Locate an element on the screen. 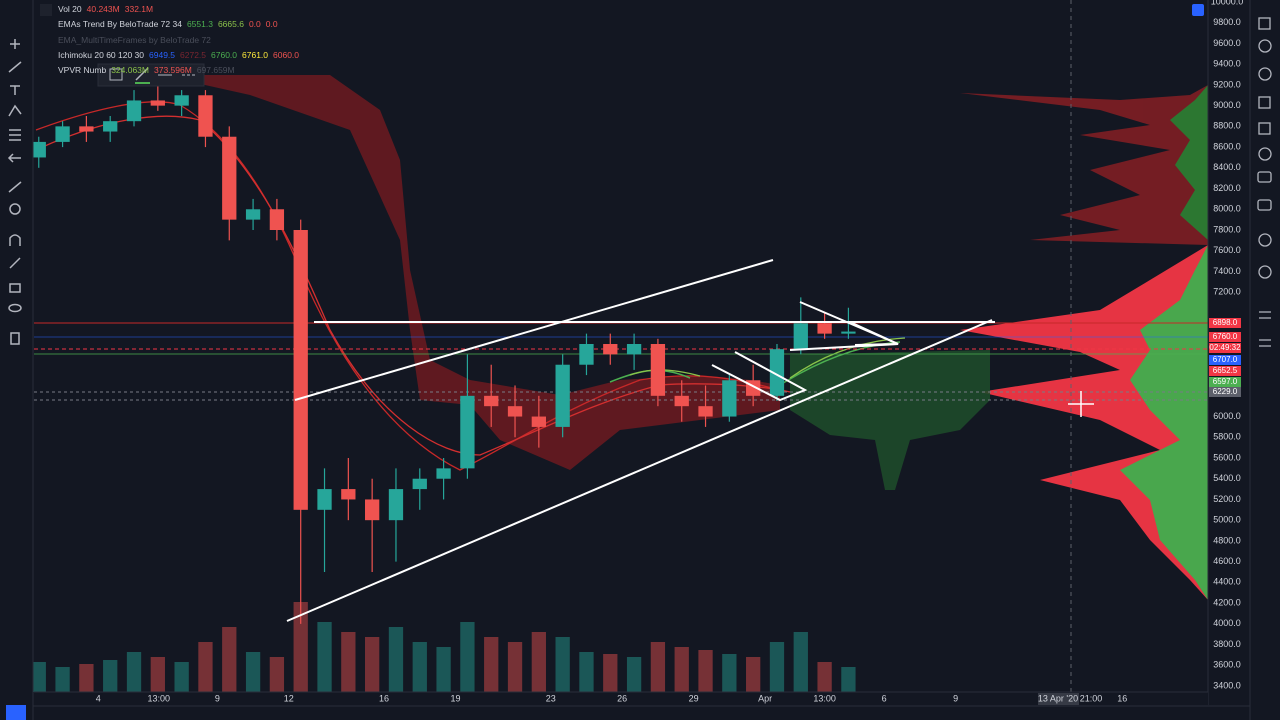 This screenshot has height=720, width=1280. x-tick-label: 23 is located at coordinates (551, 698).